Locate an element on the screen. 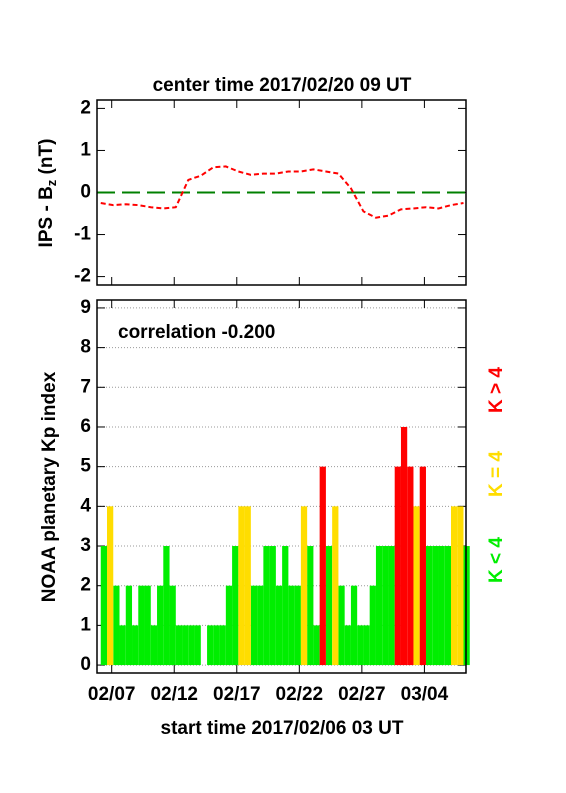  legend-entry: K < 4 is located at coordinates (496, 560).